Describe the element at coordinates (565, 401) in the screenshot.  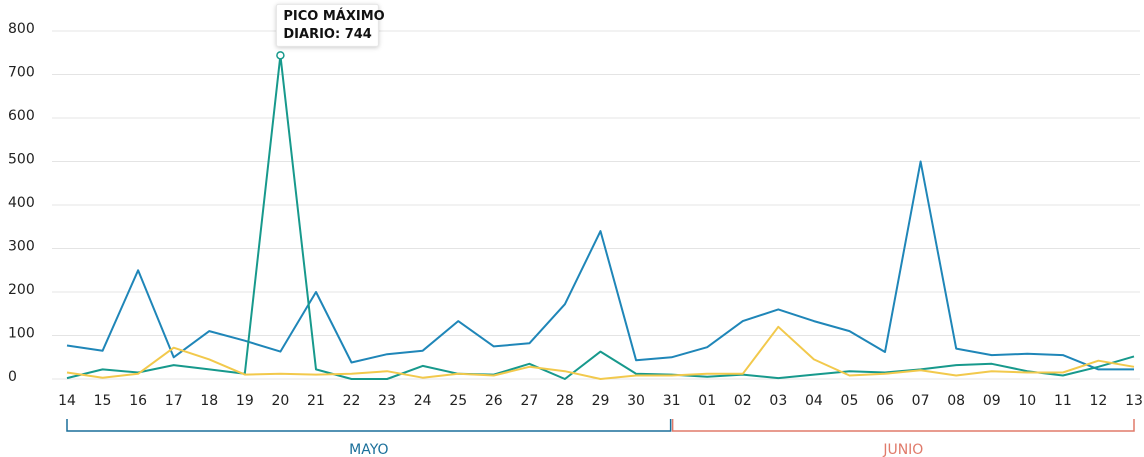
I see `x-tick-label: 28` at that location.